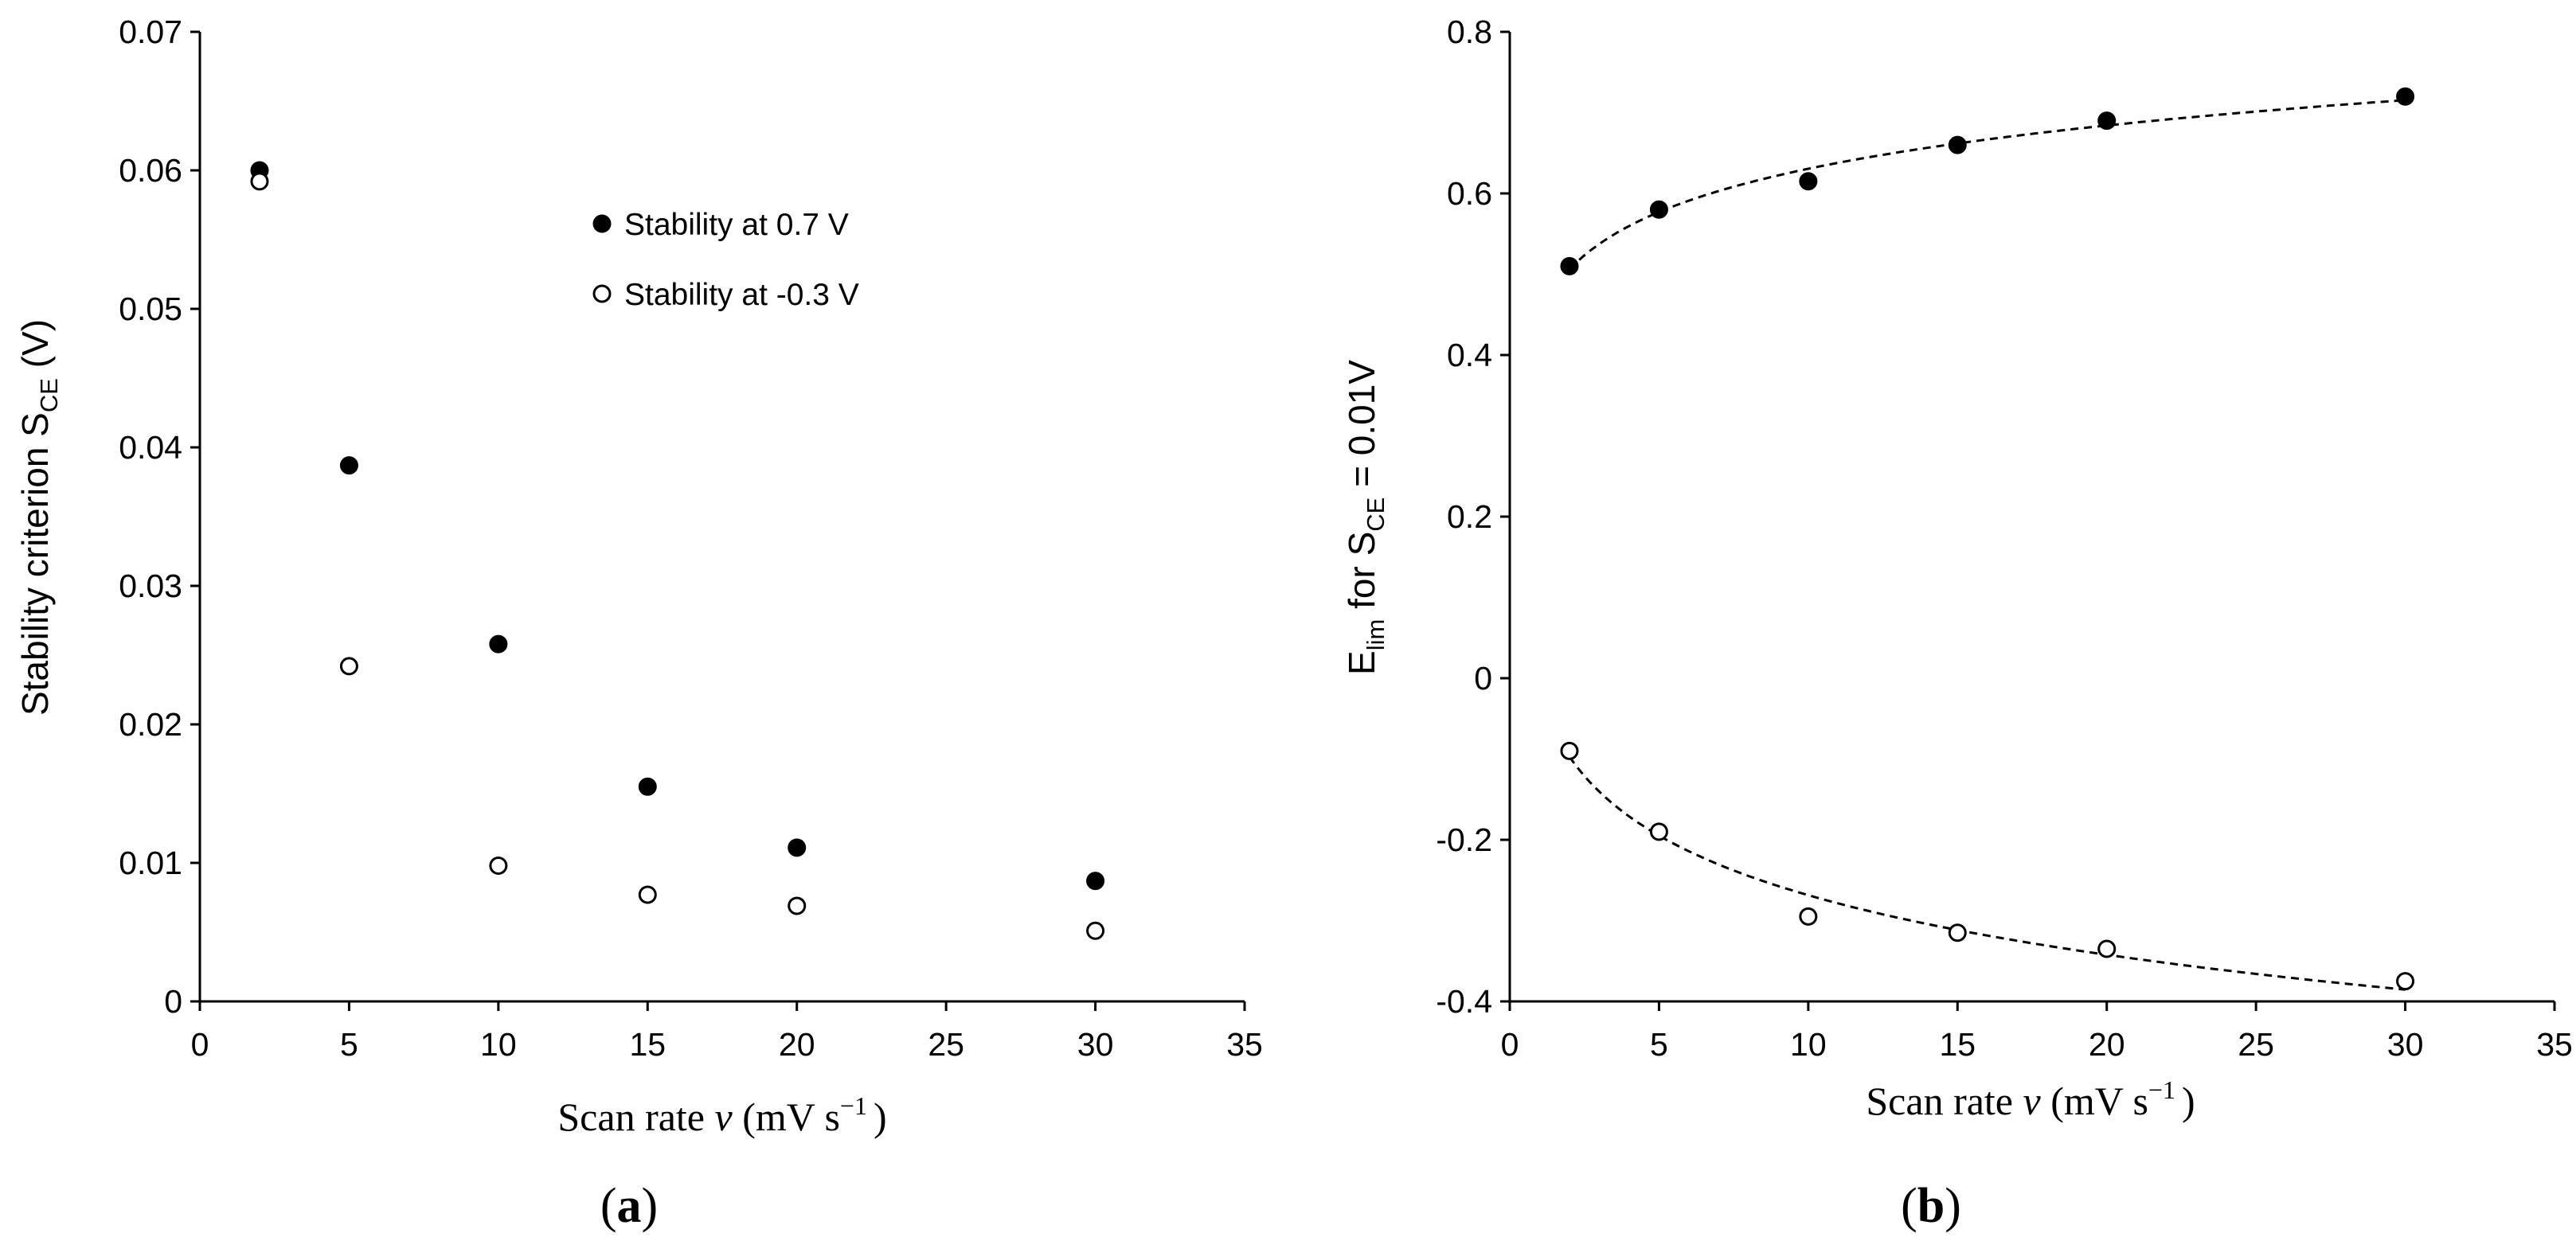  What do you see at coordinates (151, 863) in the screenshot?
I see `y-tick-label: 0.01` at bounding box center [151, 863].